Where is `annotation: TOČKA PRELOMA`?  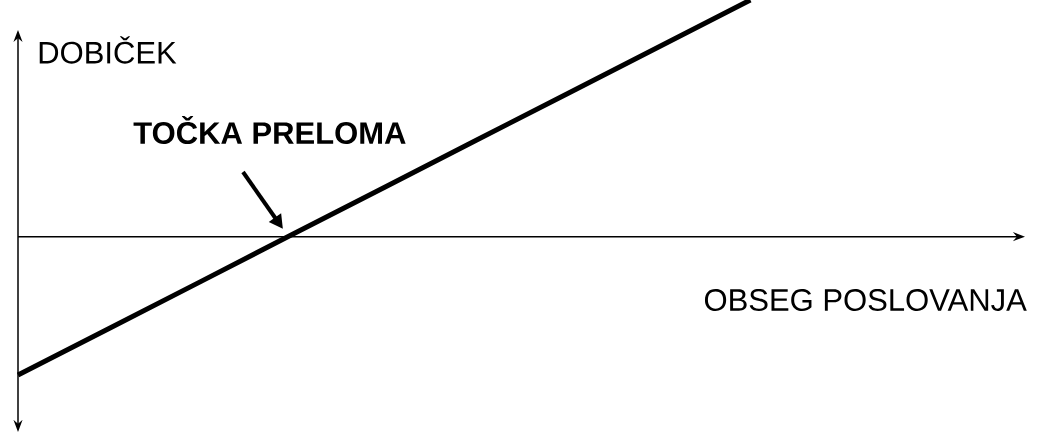 annotation: TOČKA PRELOMA is located at coordinates (269, 130).